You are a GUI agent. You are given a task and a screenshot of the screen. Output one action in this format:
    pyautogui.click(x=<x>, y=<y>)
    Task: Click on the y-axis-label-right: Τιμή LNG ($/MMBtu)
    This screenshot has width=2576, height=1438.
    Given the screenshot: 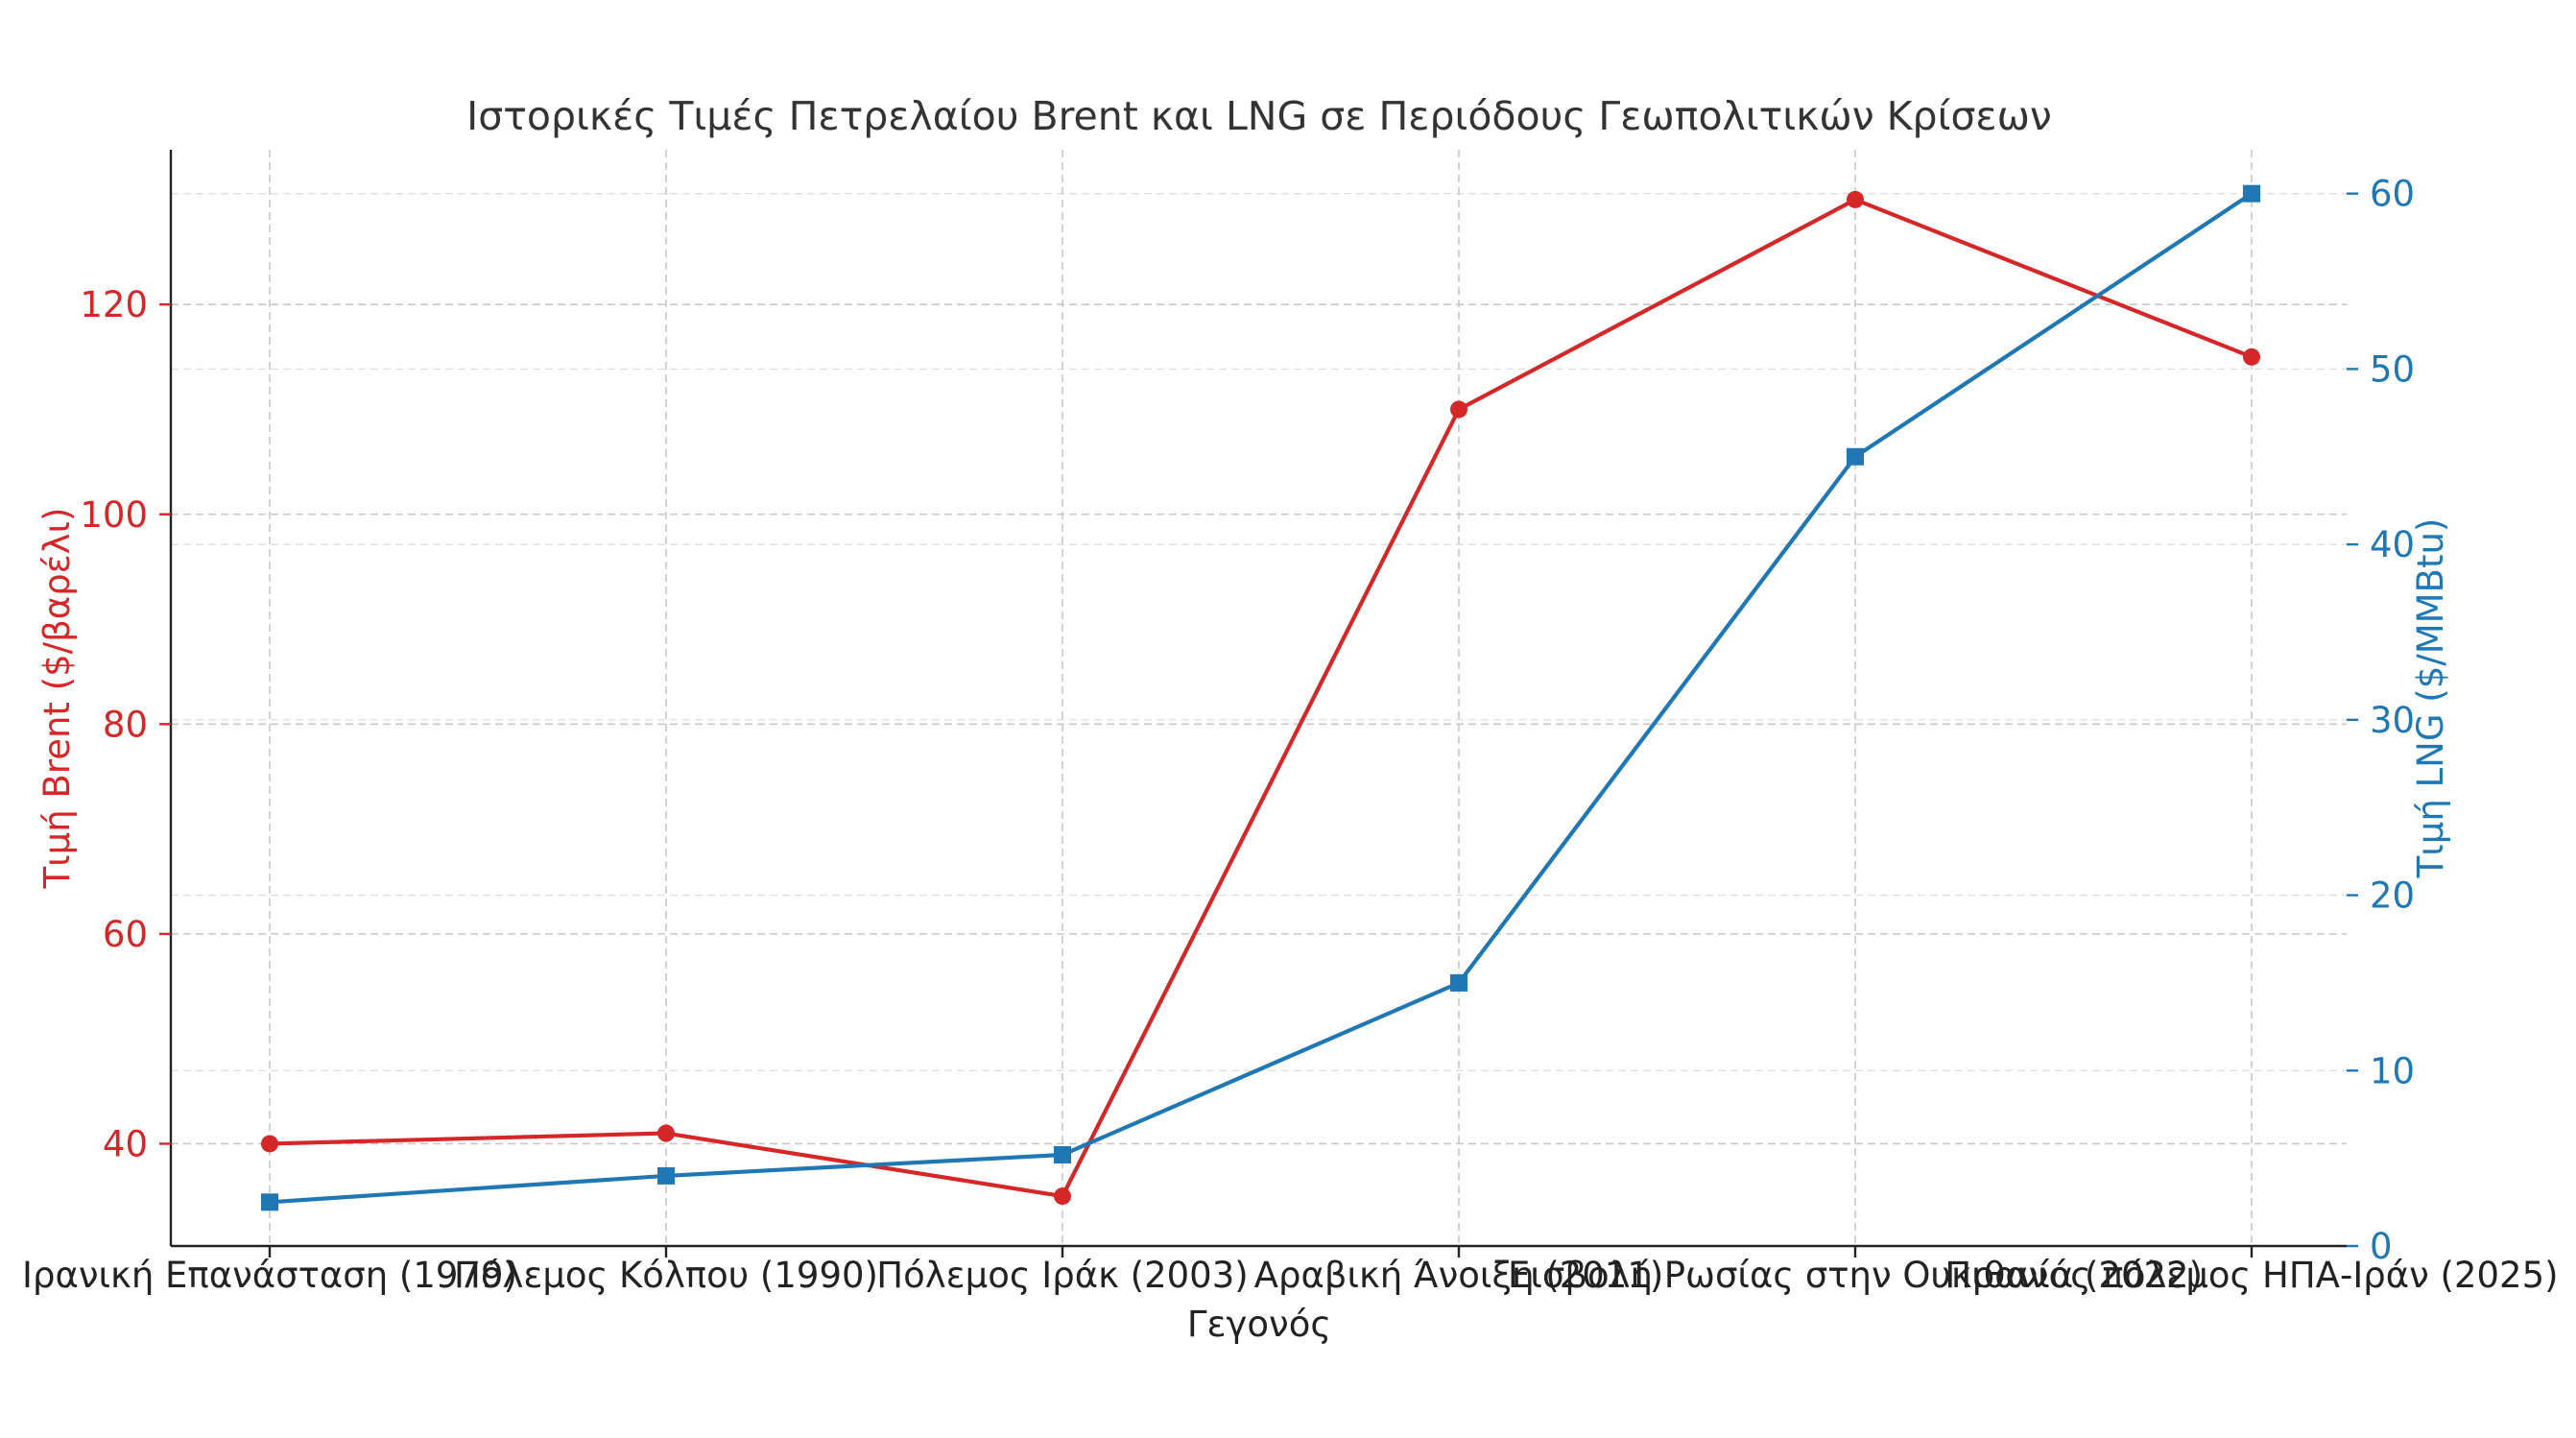 What is the action you would take?
    pyautogui.click(x=2430, y=698)
    